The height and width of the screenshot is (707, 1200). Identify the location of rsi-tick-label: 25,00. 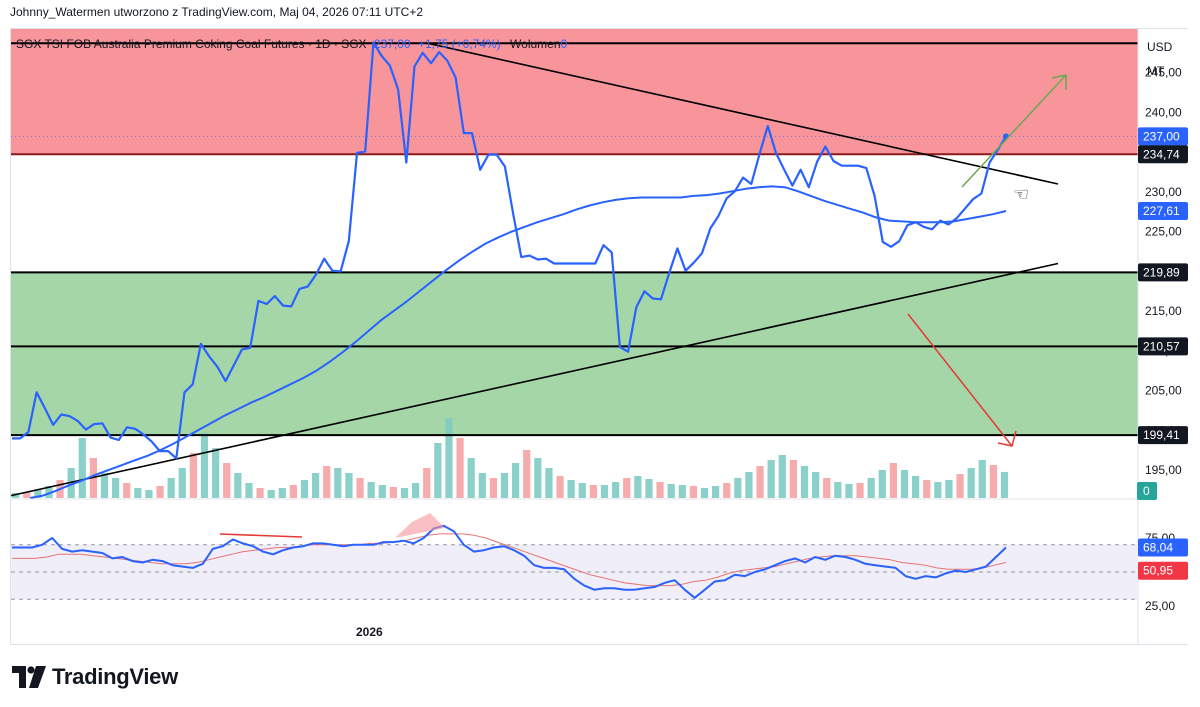
(1160, 606).